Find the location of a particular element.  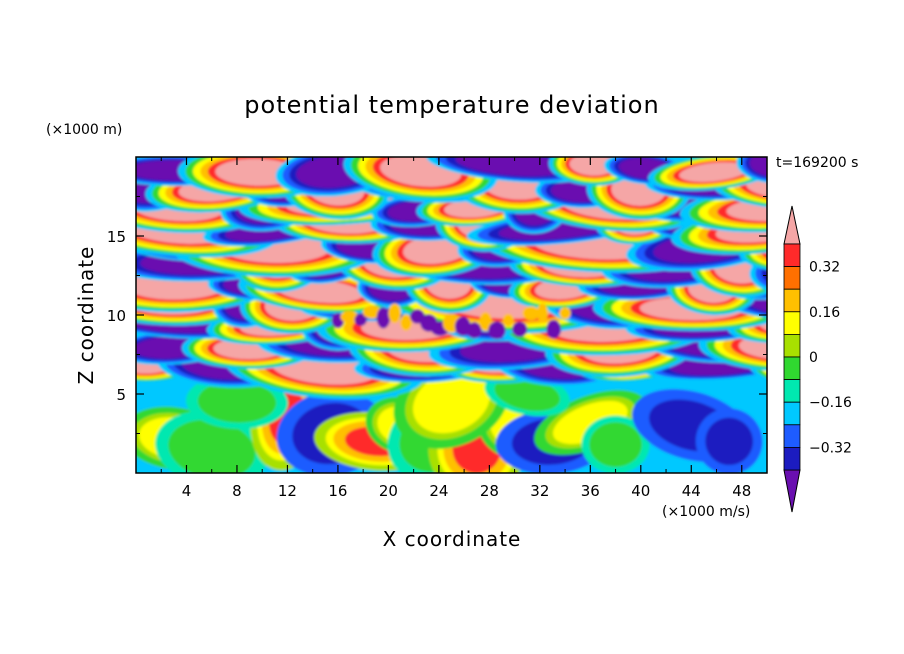

x-tick-label: 36 is located at coordinates (590, 491).